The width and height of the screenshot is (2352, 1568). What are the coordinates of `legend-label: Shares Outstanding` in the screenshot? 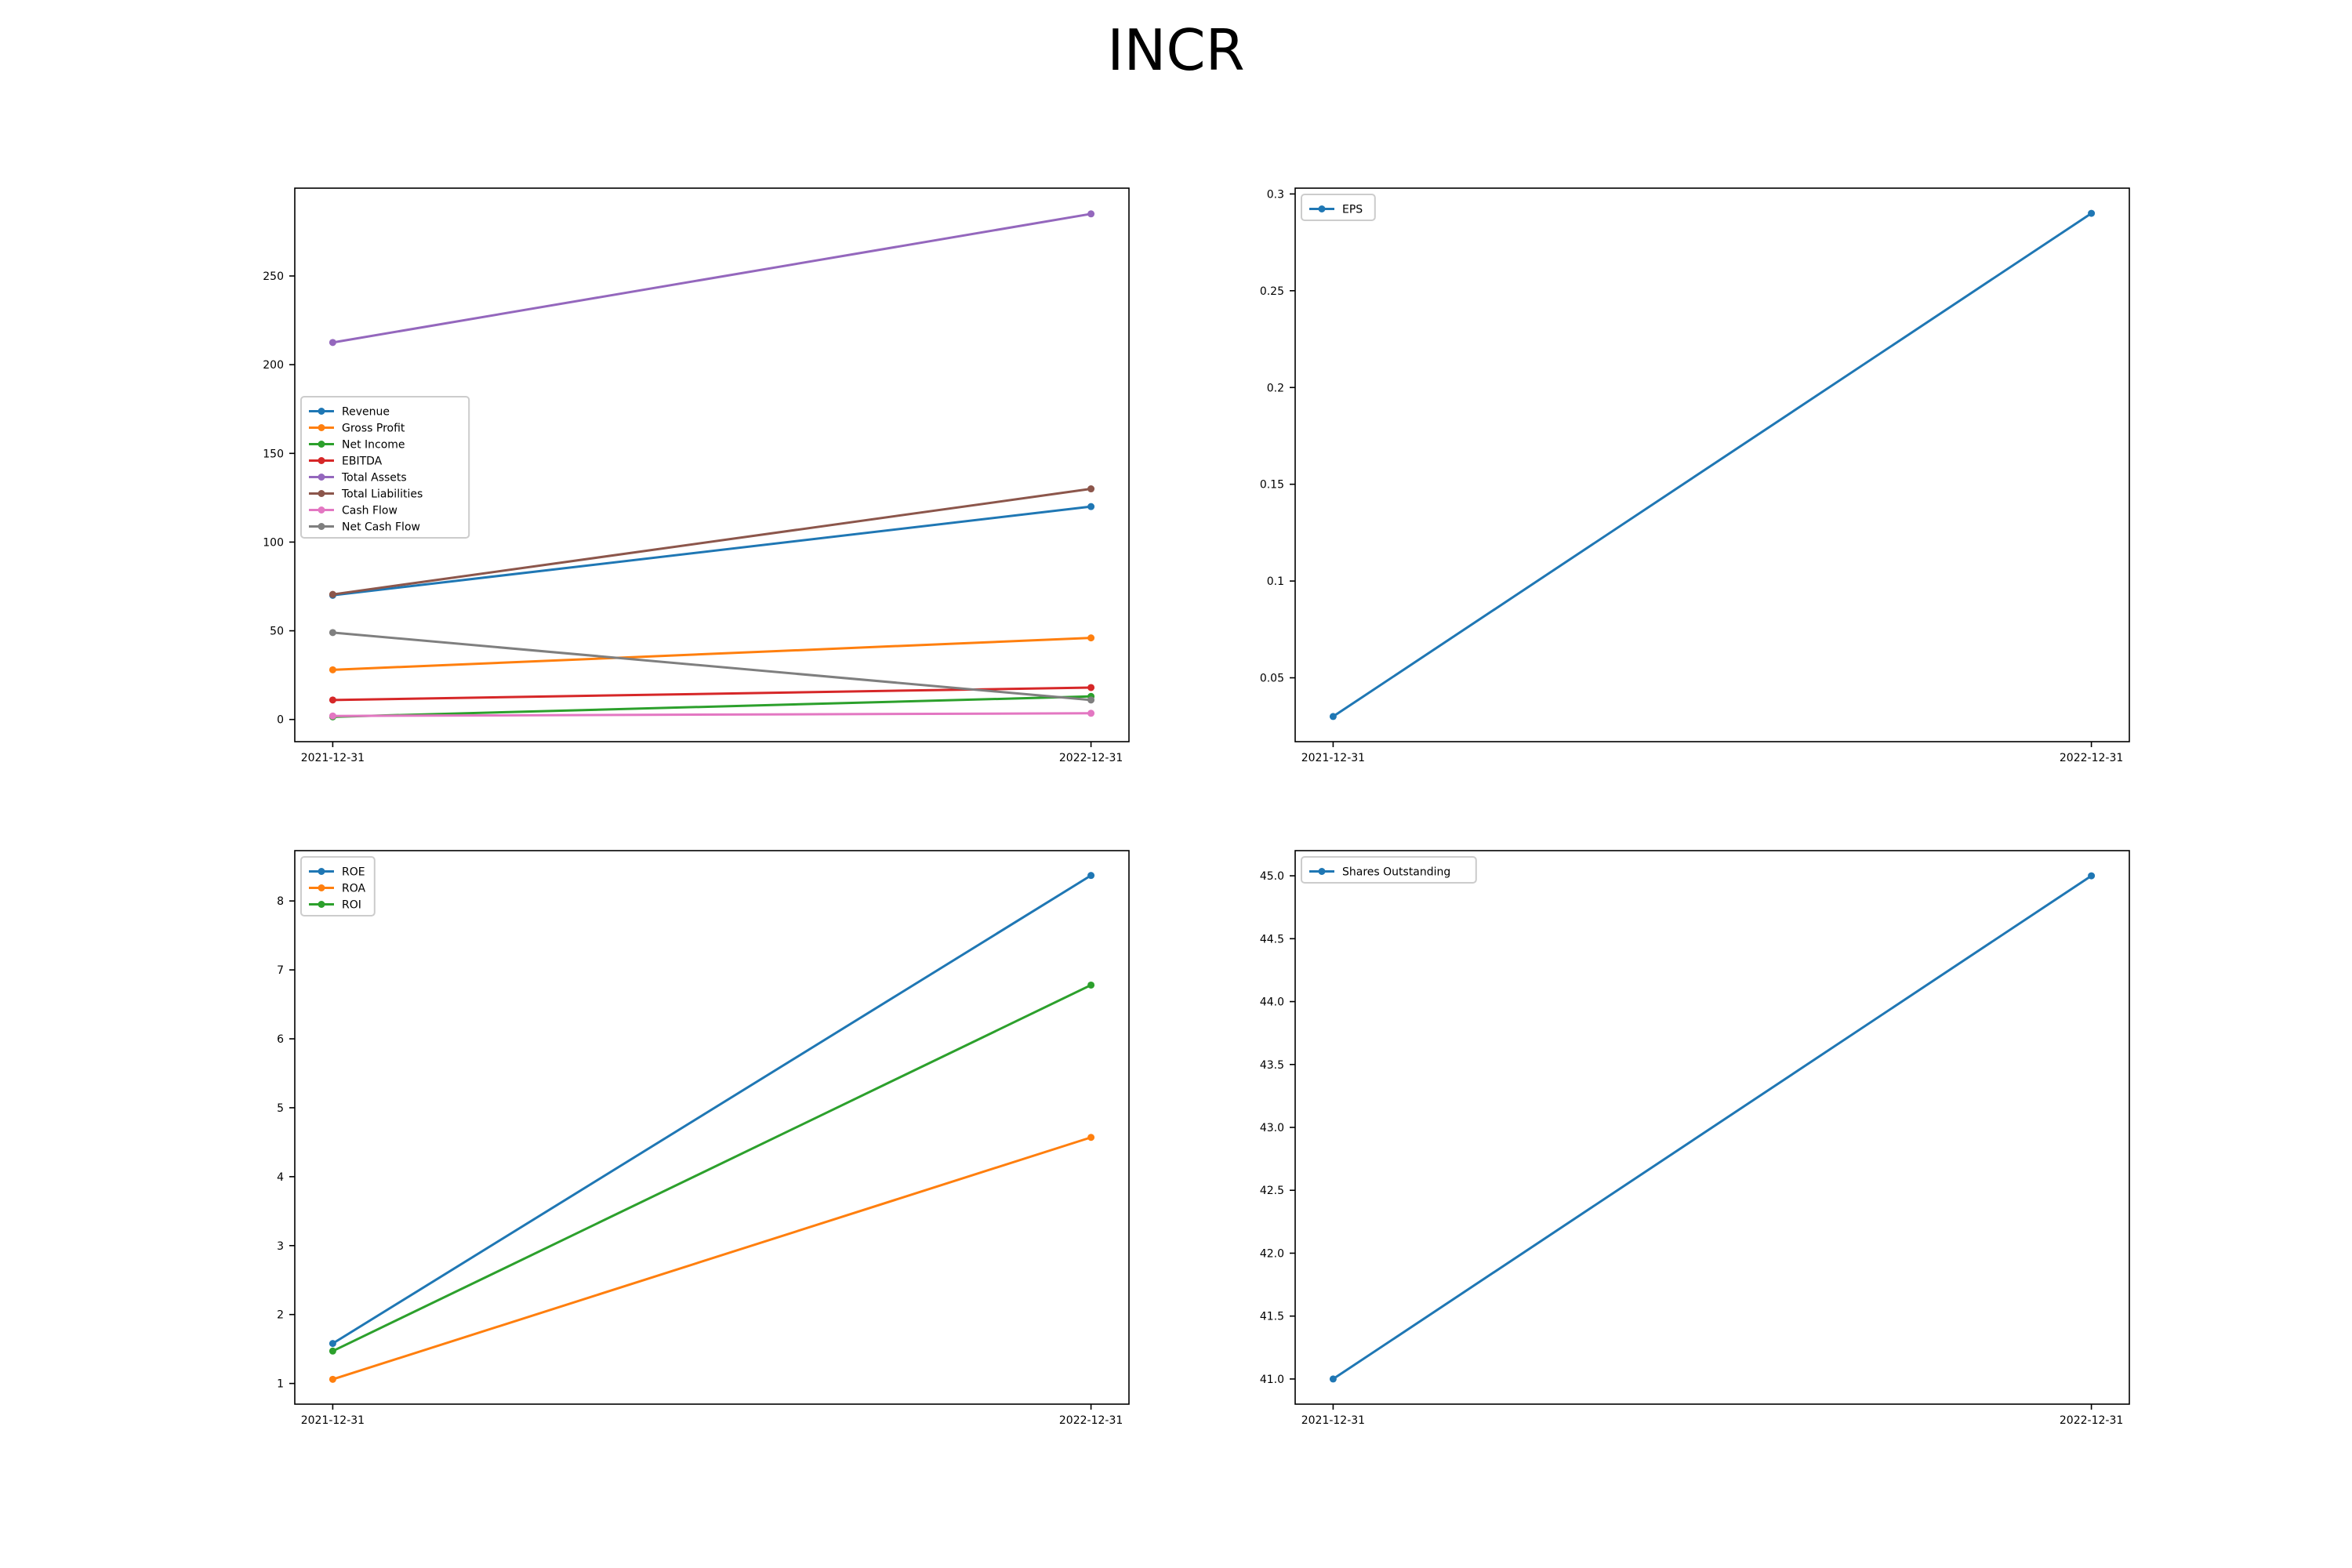 It's located at (1396, 873).